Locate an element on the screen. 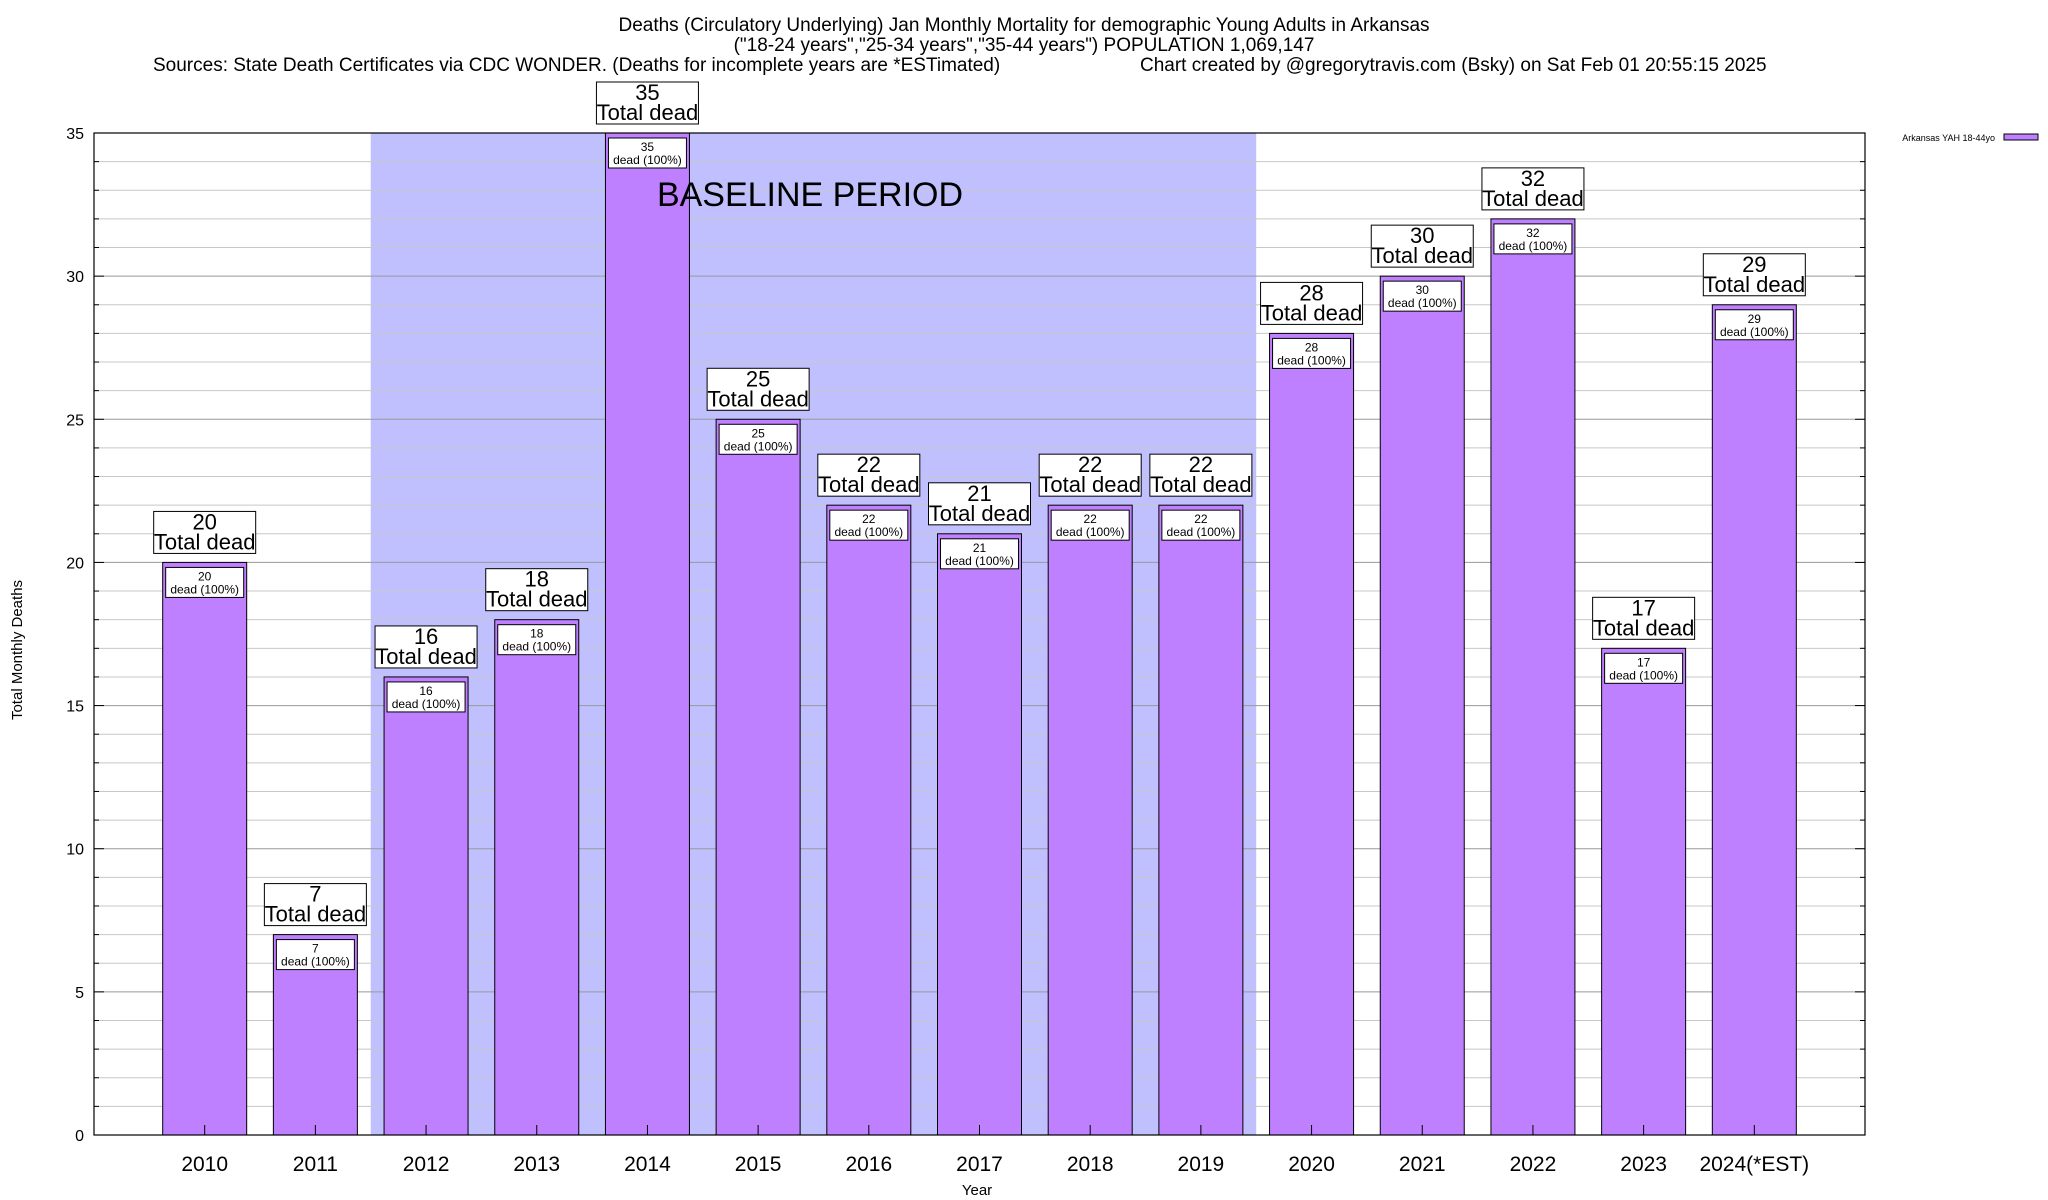 Image resolution: width=2048 pixels, height=1200 pixels. legend-entry-label: Arkansas YAH 18-44yo is located at coordinates (1948, 138).